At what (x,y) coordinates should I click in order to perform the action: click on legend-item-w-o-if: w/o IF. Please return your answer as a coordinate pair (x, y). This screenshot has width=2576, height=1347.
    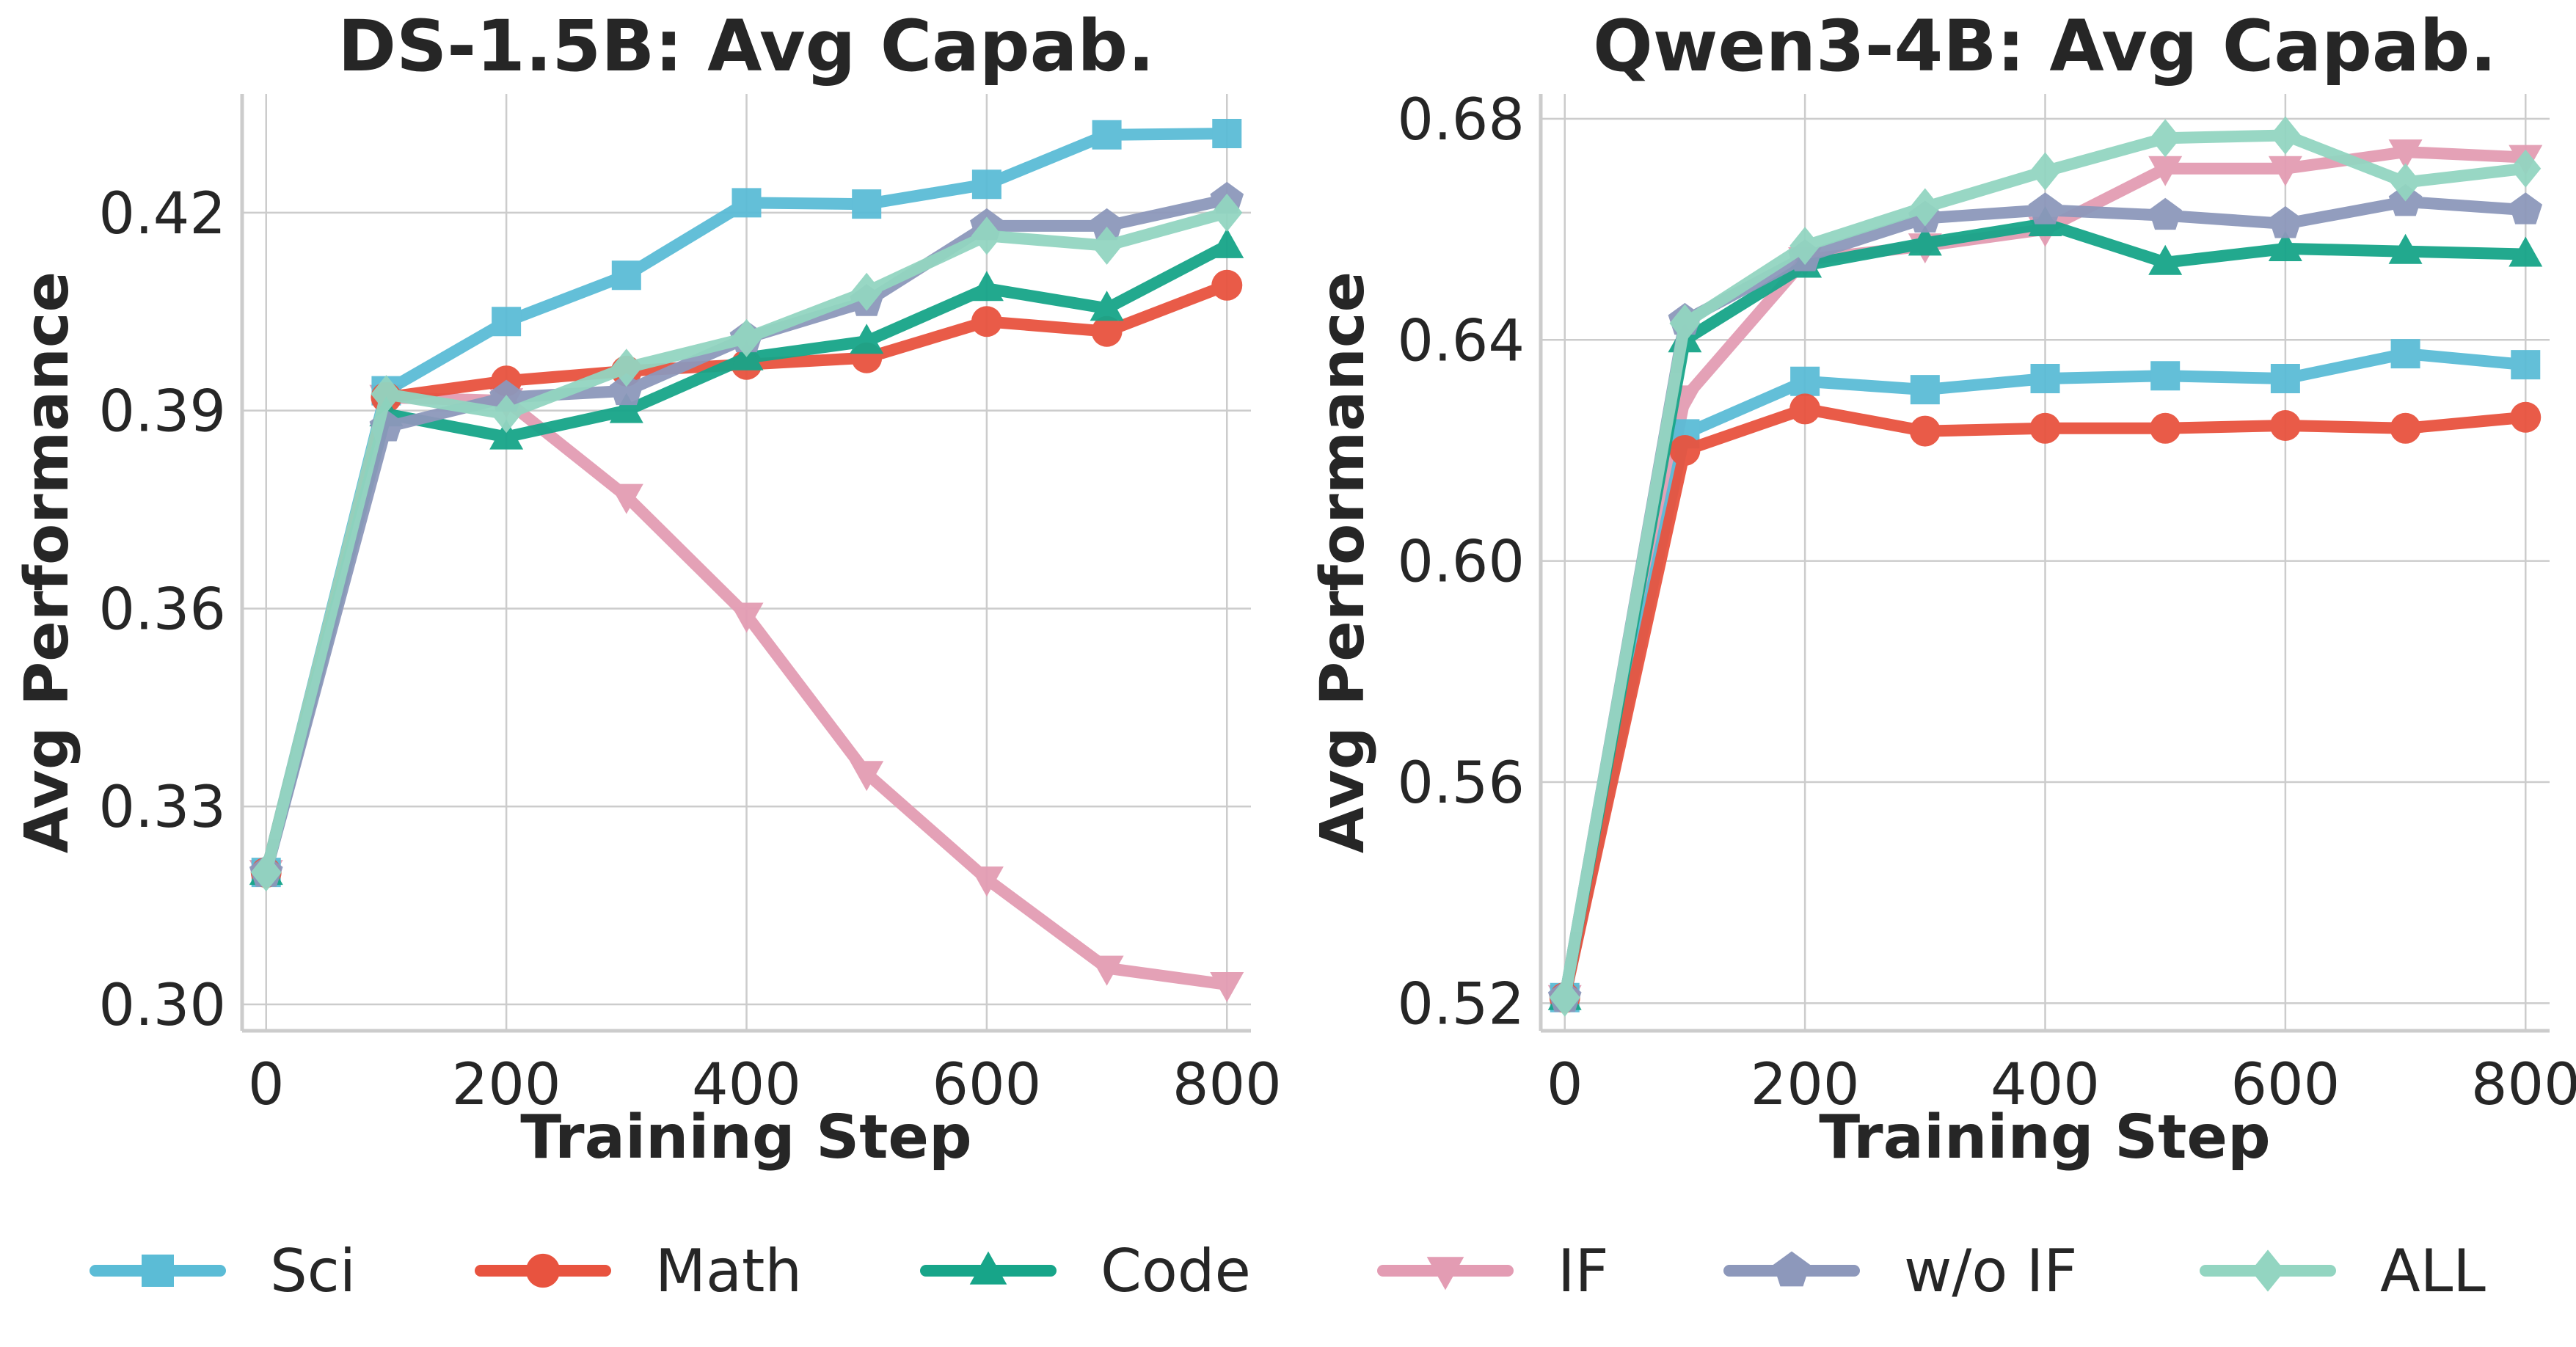
    Looking at the image, I should click on (1900, 1271).